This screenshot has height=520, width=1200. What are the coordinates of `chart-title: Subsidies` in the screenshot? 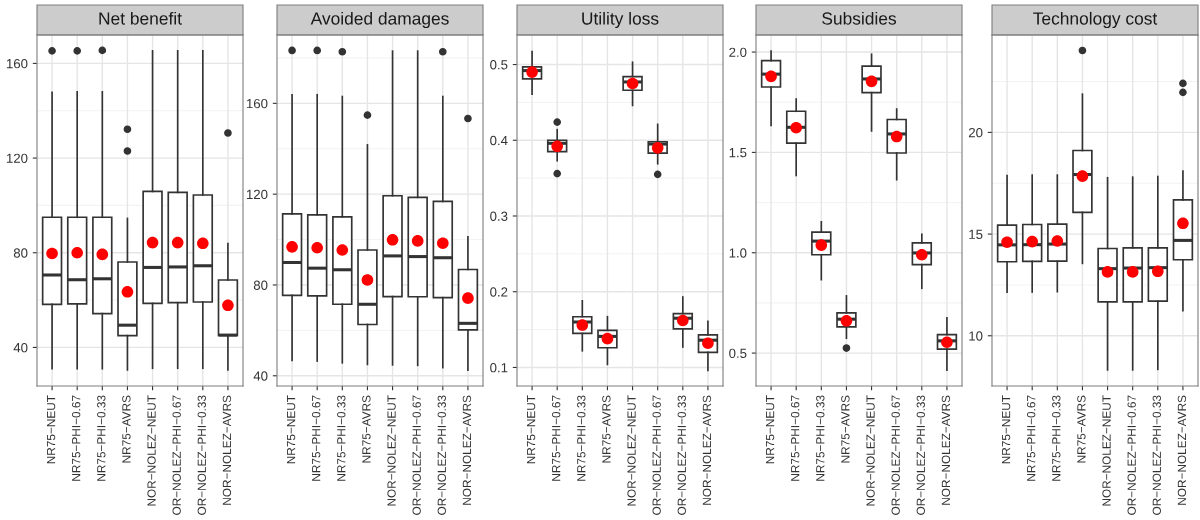 It's located at (859, 18).